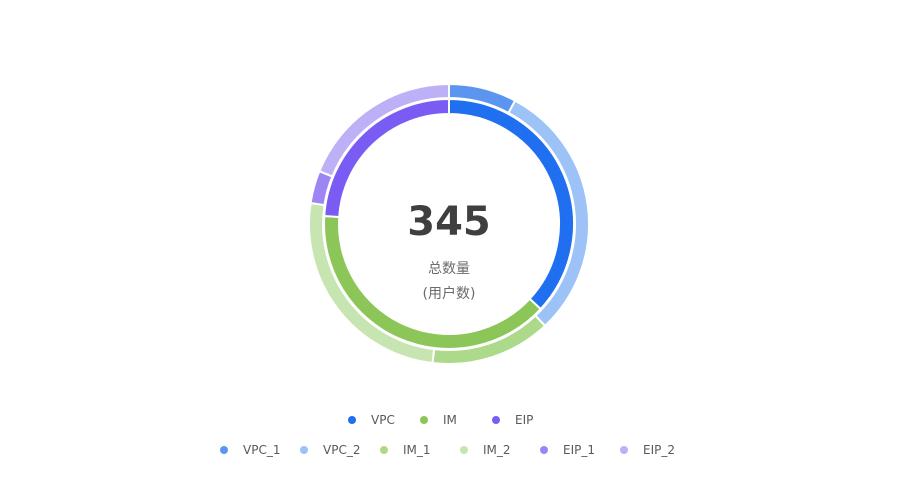  I want to click on inner-slice-eip, so click(386, 158).